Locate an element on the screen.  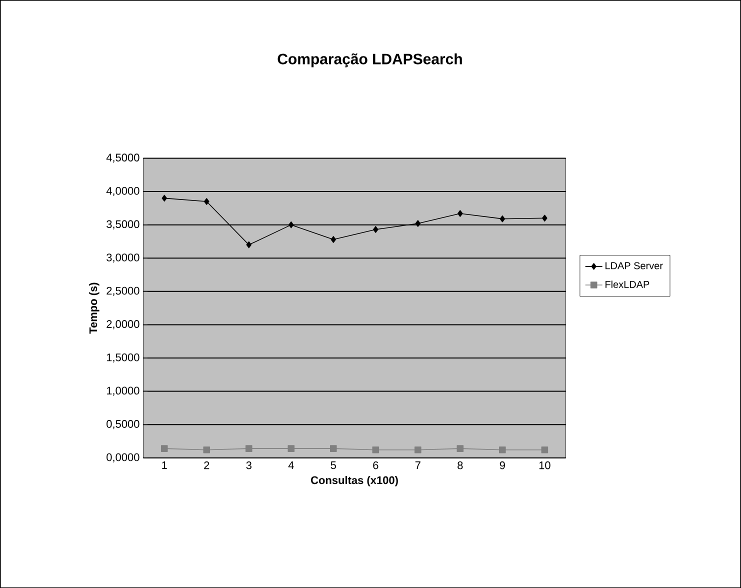
y-tick-label: 2,5000 is located at coordinates (123, 291).